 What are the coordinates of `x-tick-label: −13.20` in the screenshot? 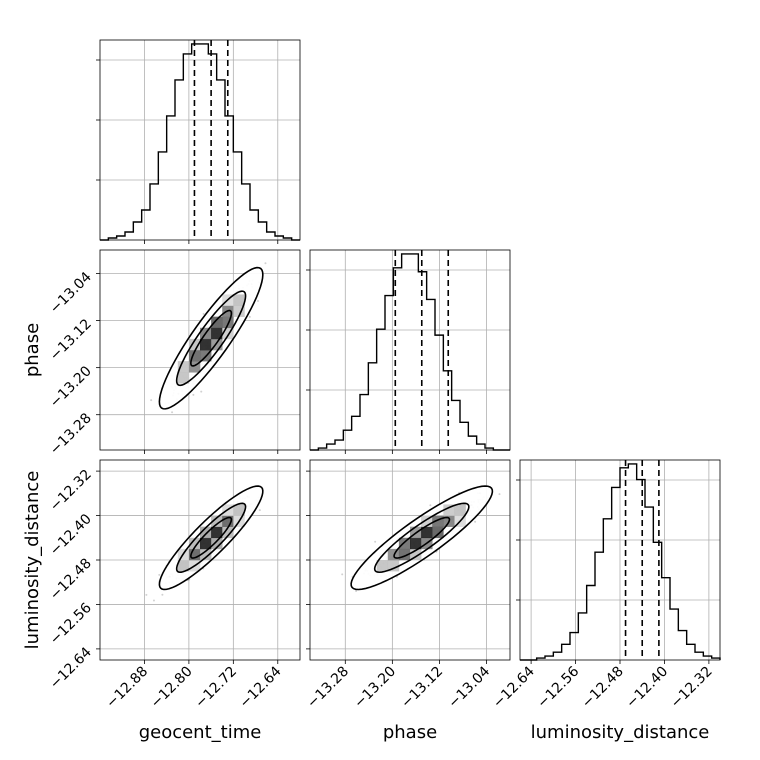 It's located at (375, 688).